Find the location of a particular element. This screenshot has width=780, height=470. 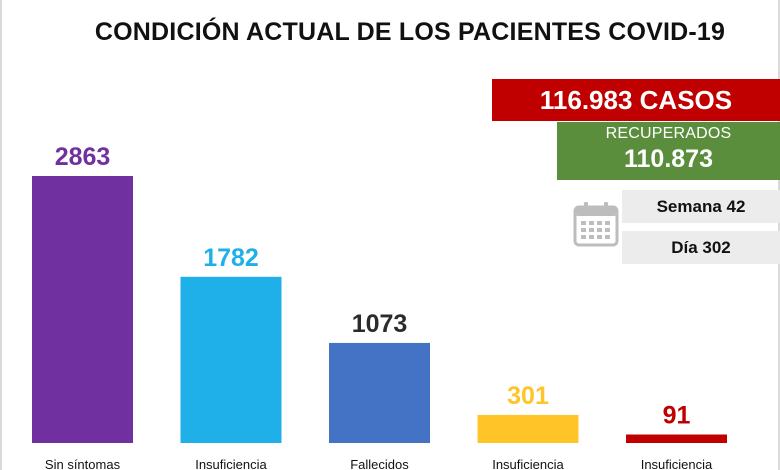

total-cases-badge: 116.983 CASOS is located at coordinates (636, 100).